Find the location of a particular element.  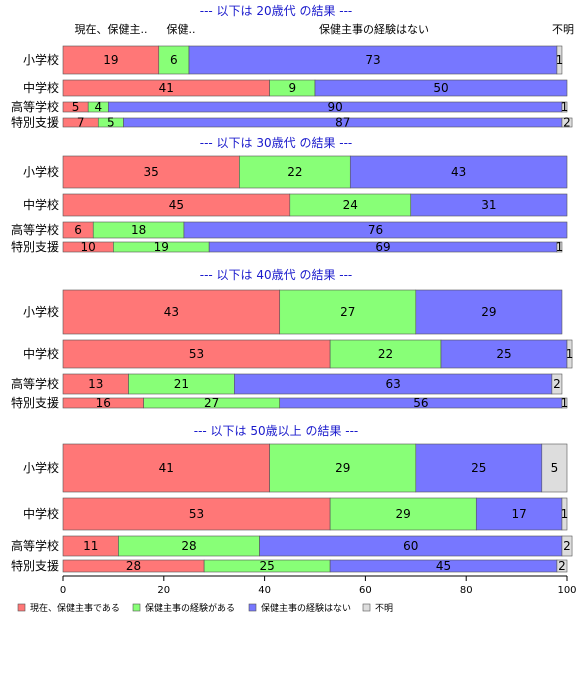

data-label: 76 is located at coordinates (375, 230).